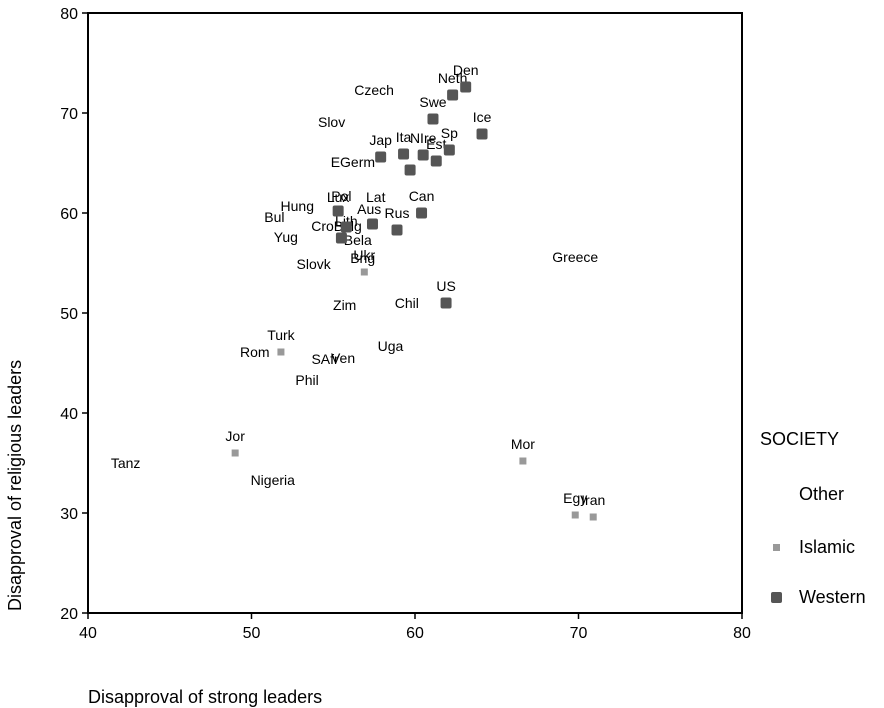  What do you see at coordinates (397, 213) in the screenshot?
I see `point-label: Rus` at bounding box center [397, 213].